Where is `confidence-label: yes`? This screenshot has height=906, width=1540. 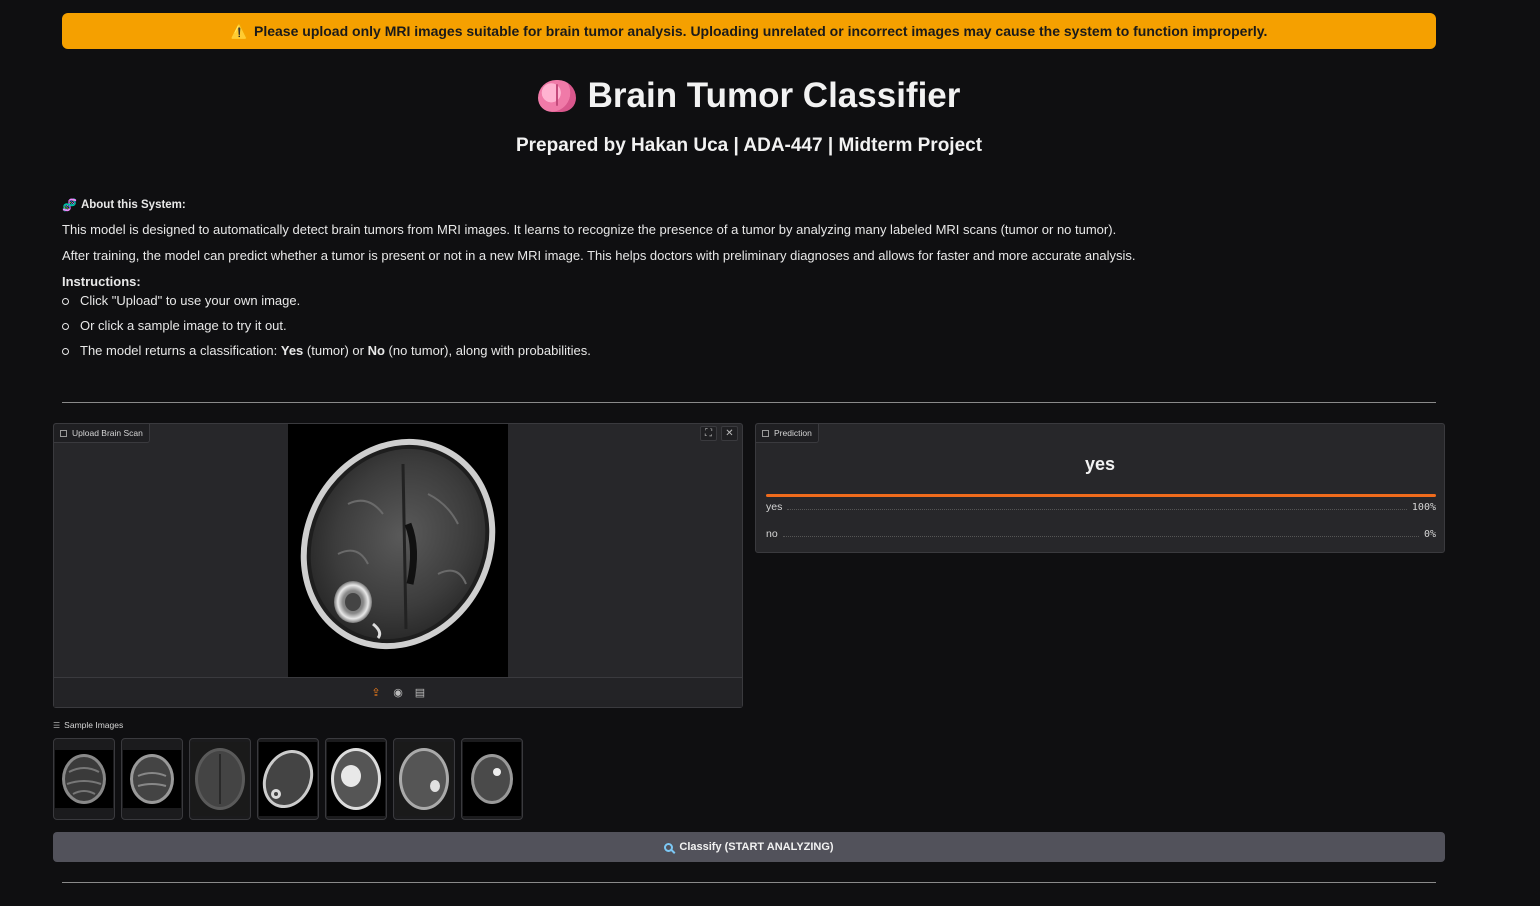
confidence-label: yes is located at coordinates (774, 507).